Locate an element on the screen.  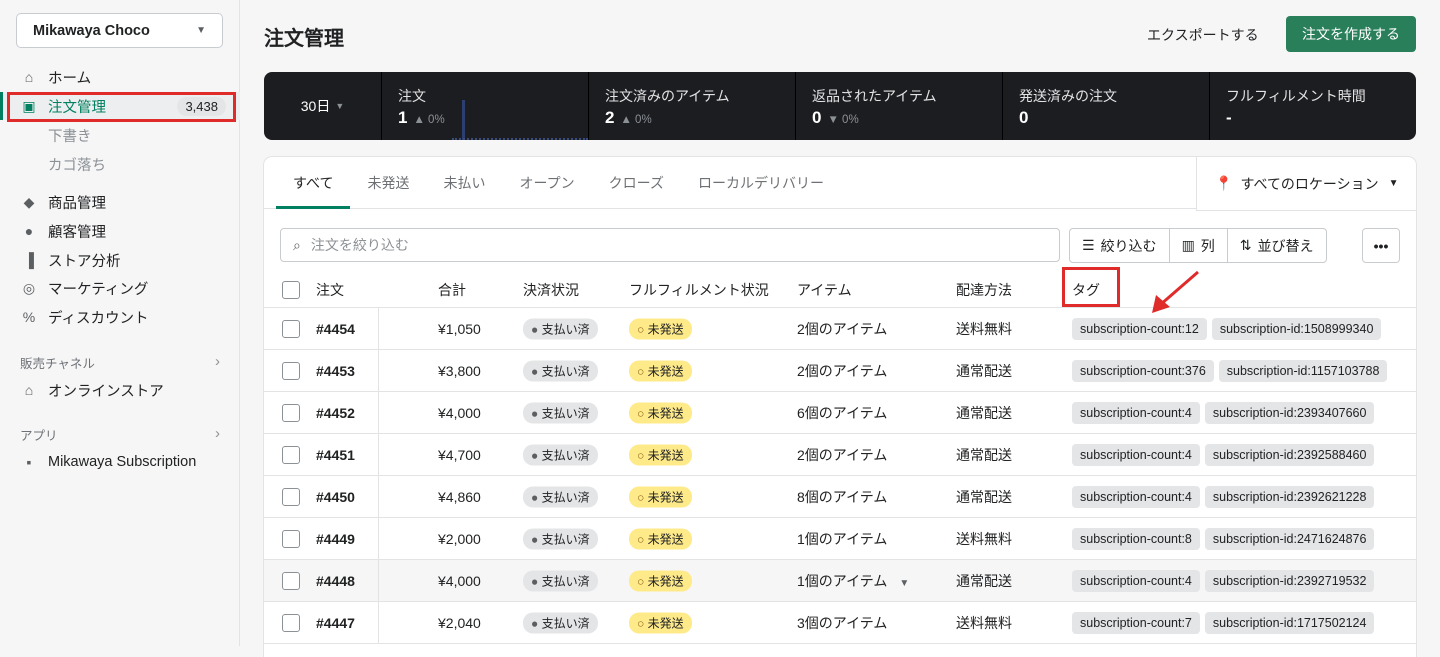
col-payment: 決済状況 is located at coordinates (551, 289).